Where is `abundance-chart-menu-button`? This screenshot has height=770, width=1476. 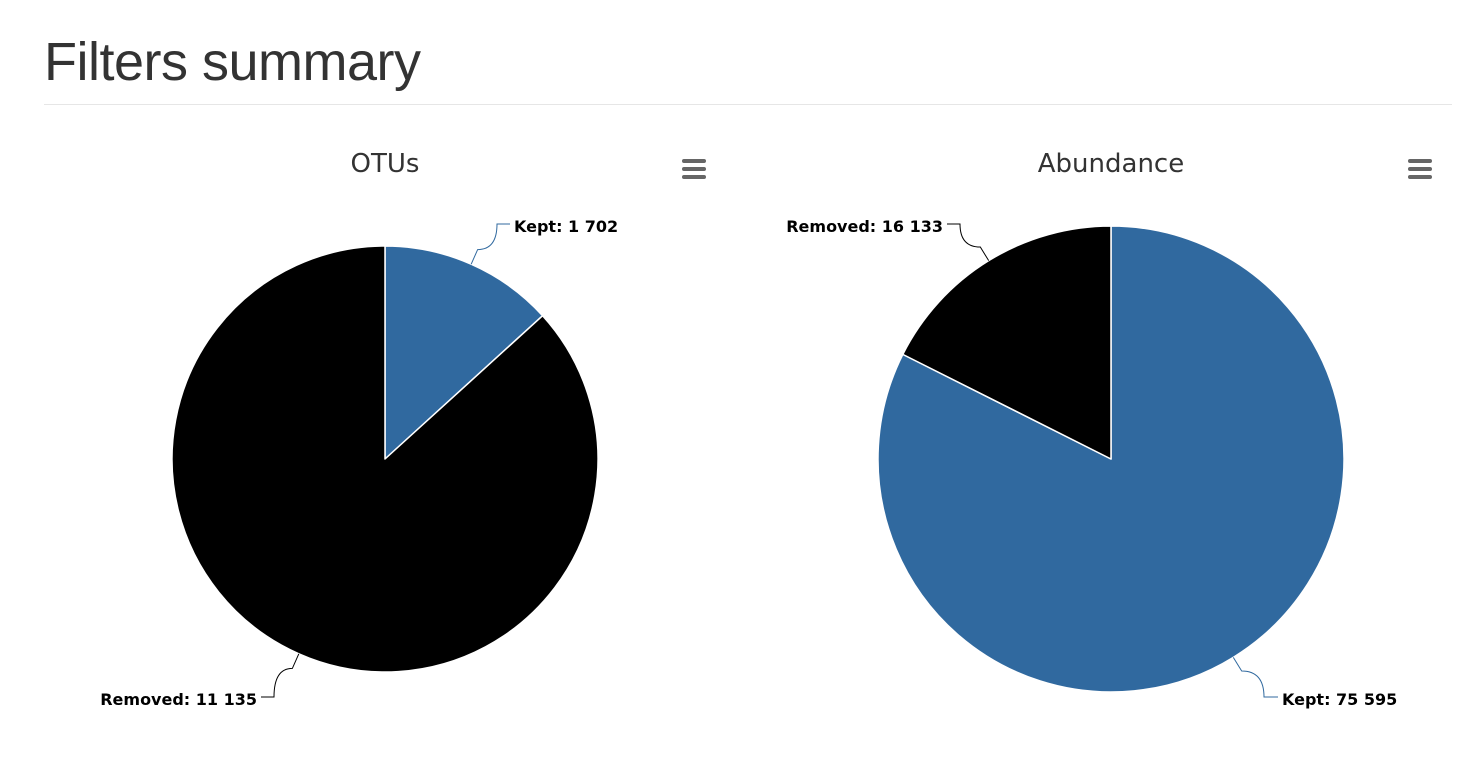
abundance-chart-menu-button is located at coordinates (1420, 169).